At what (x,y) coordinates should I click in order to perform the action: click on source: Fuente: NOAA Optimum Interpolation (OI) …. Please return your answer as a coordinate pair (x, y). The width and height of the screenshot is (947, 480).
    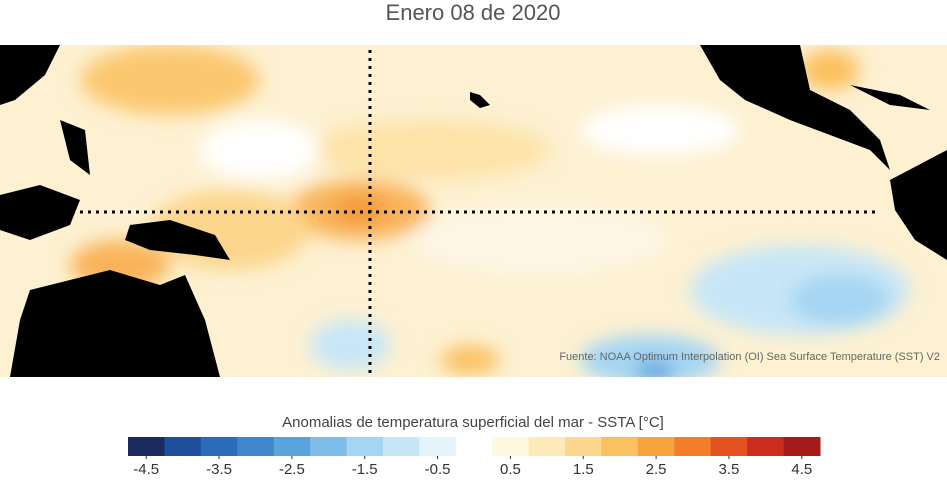
    Looking at the image, I should click on (749, 357).